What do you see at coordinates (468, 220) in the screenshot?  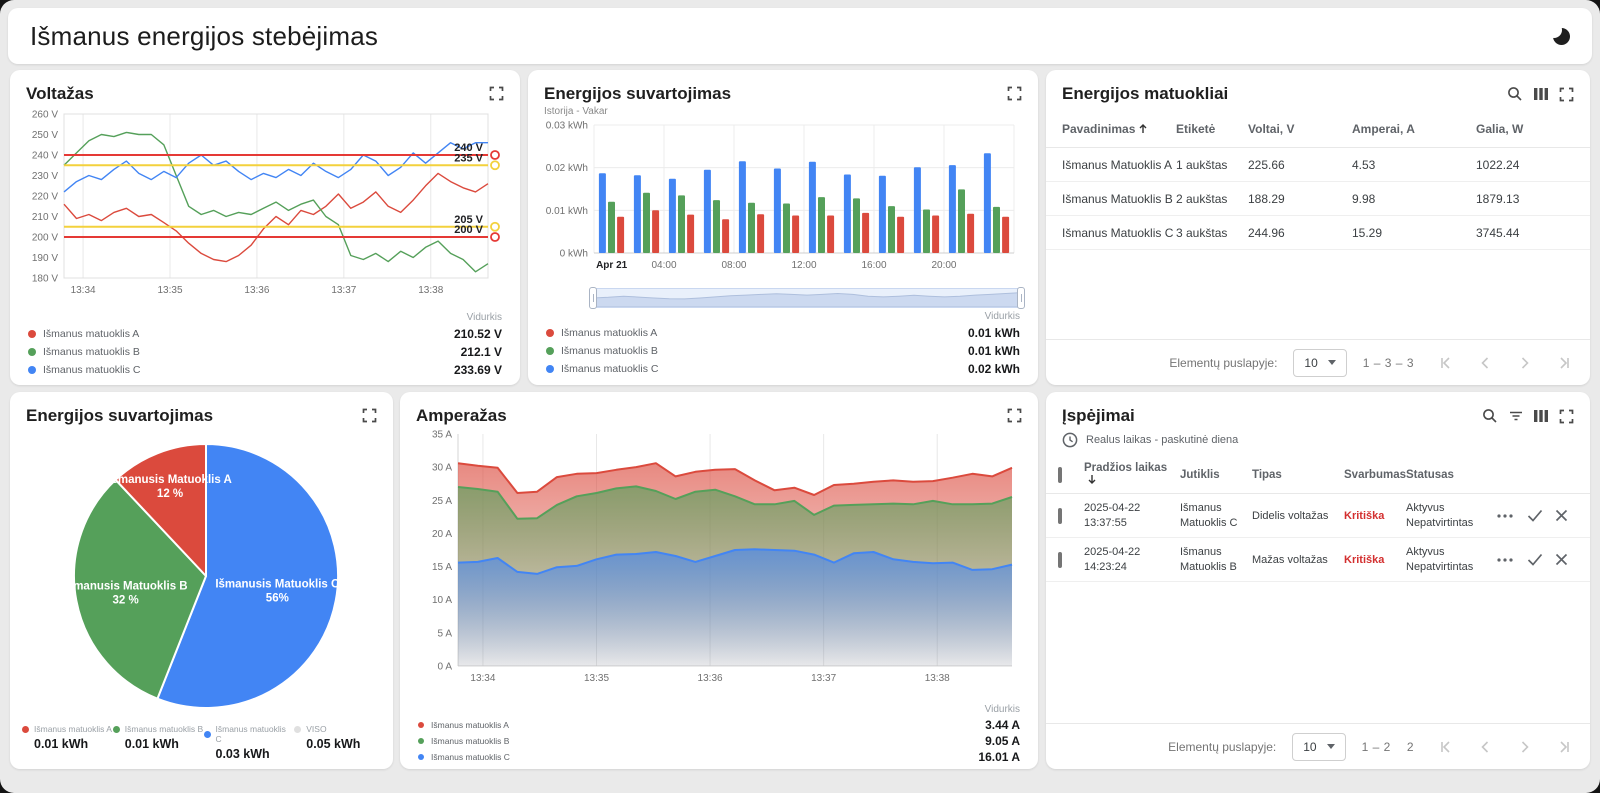 I see `svg-text: 205 V` at bounding box center [468, 220].